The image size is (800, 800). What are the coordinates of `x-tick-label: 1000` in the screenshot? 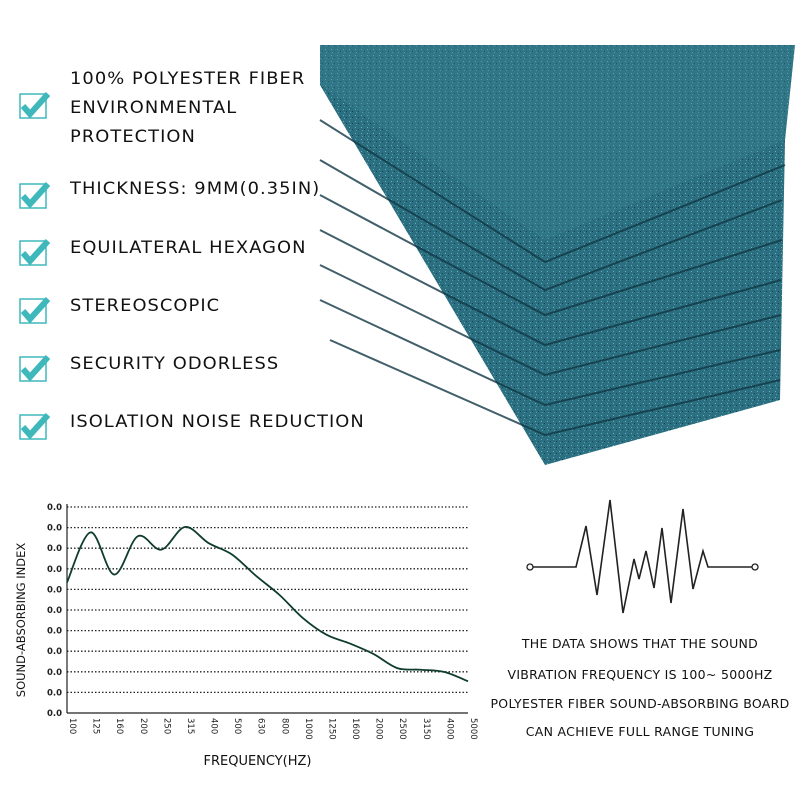 It's located at (308, 729).